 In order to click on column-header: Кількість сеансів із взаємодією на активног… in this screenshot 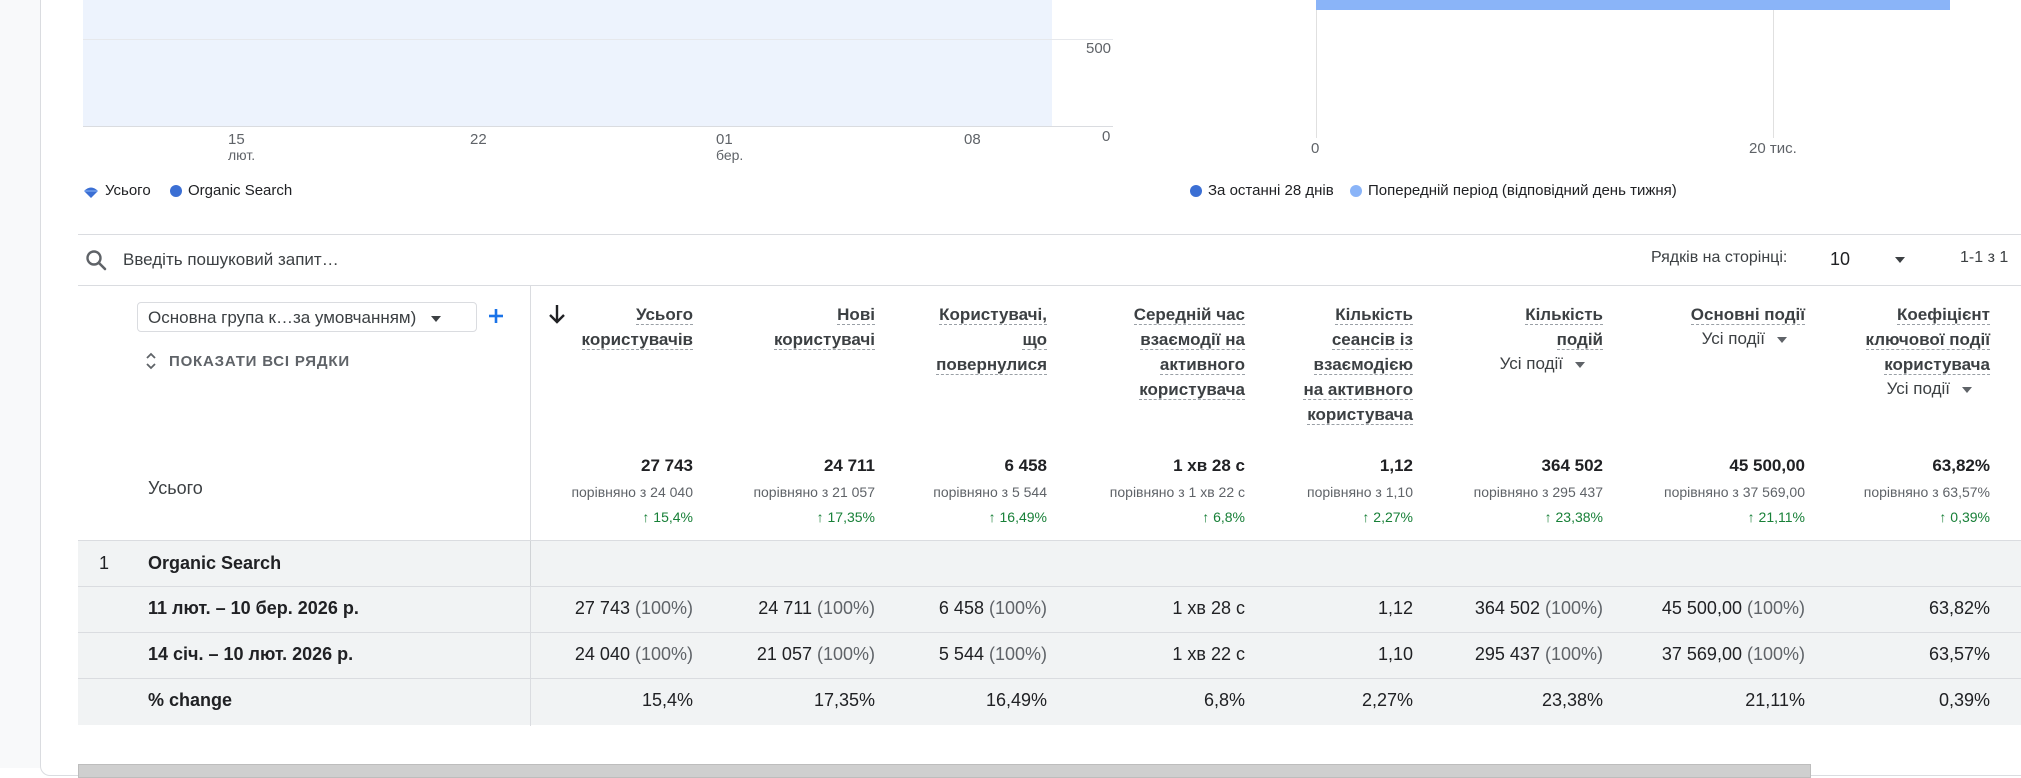, I will do `click(1303, 364)`.